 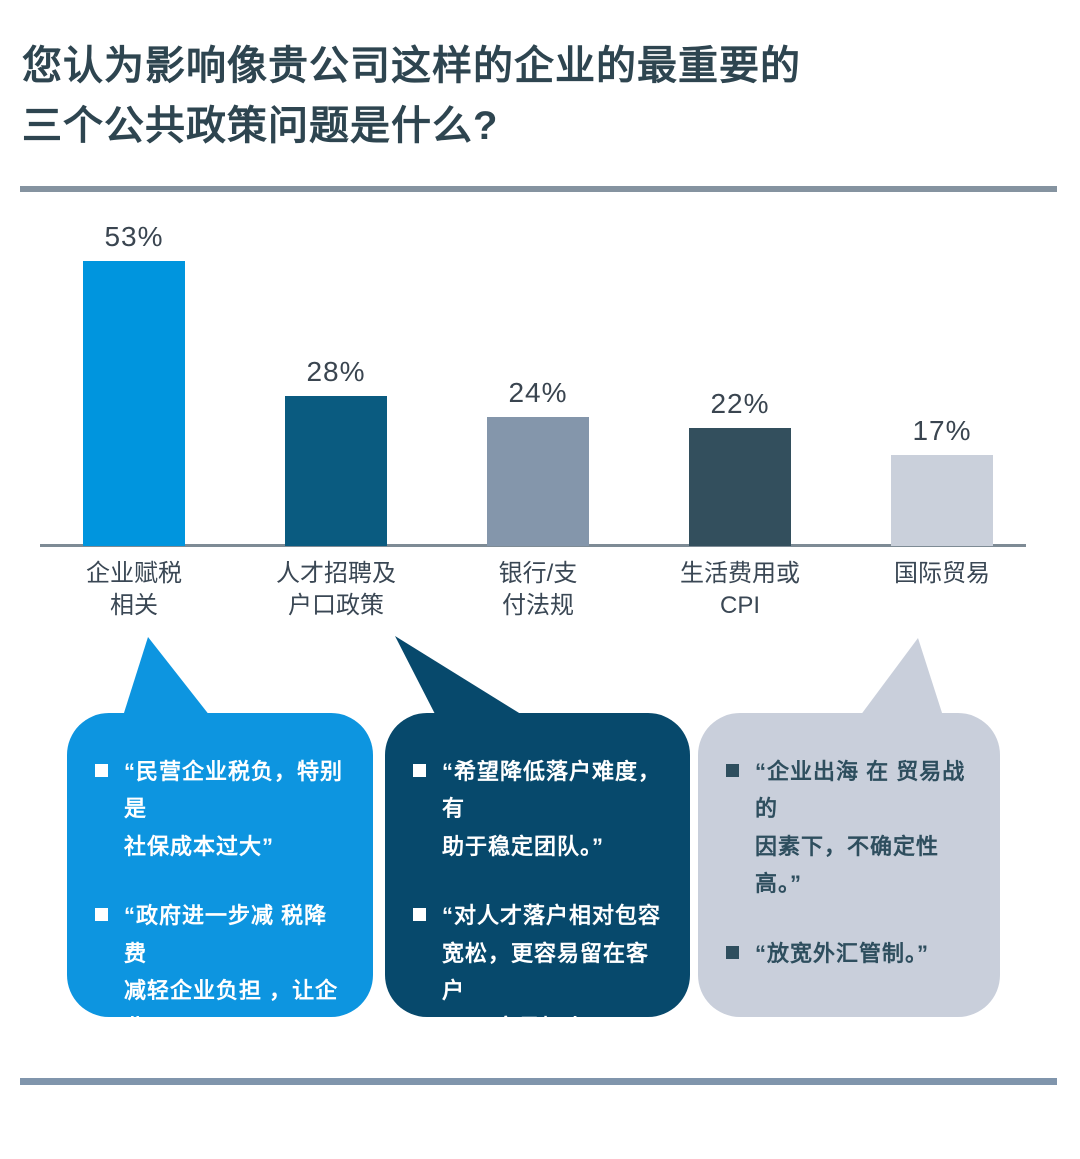 I want to click on quote-item: “企业出海 在 贸易战 的 因素下，不确定性高。”, so click(x=851, y=828).